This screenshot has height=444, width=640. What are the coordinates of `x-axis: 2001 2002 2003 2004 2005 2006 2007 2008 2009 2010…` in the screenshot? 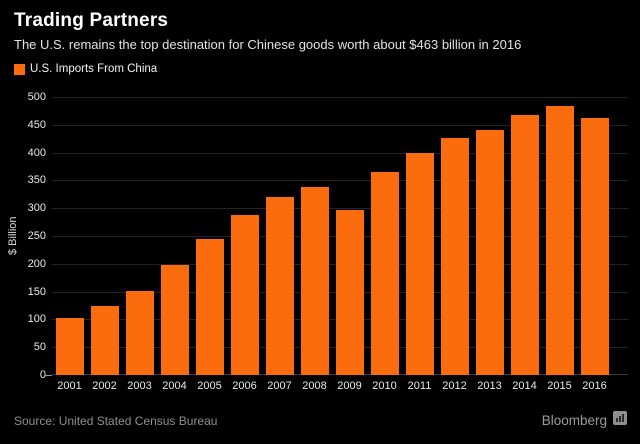 It's located at (332, 386).